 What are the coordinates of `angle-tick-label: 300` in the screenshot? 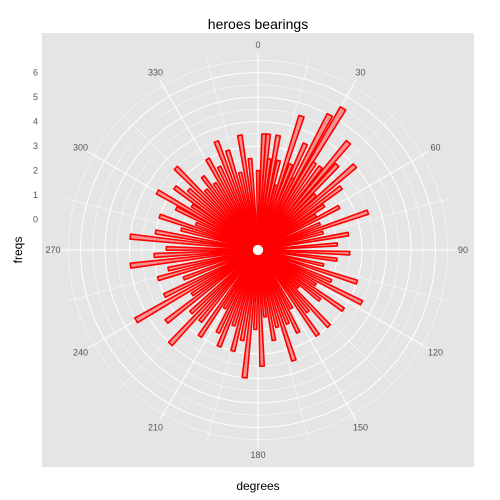 It's located at (80, 148).